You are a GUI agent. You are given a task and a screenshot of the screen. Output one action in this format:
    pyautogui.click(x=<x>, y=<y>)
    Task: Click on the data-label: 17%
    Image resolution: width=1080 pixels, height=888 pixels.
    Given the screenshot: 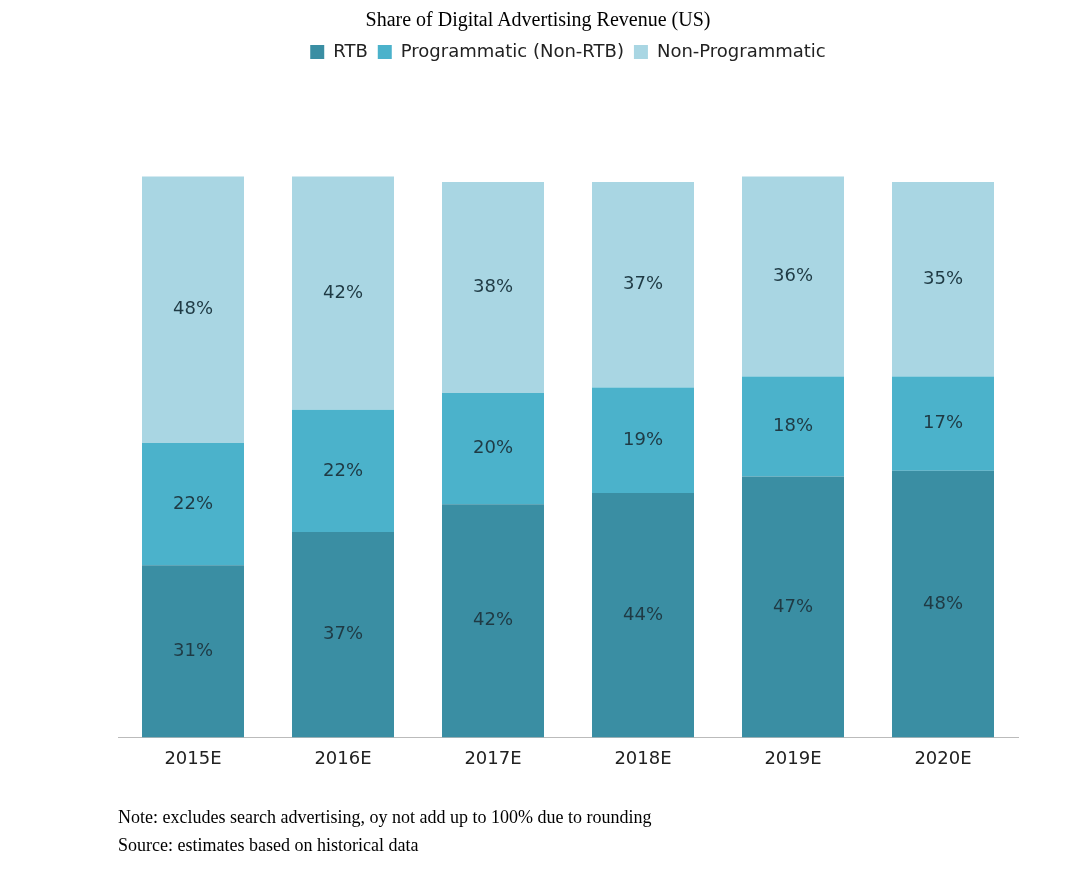 What is the action you would take?
    pyautogui.click(x=943, y=422)
    